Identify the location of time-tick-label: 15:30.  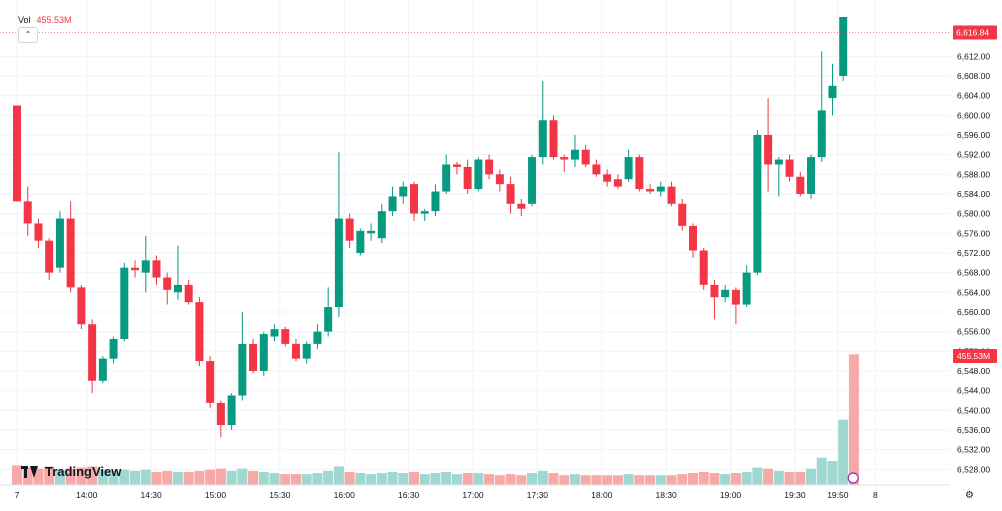
(280, 495).